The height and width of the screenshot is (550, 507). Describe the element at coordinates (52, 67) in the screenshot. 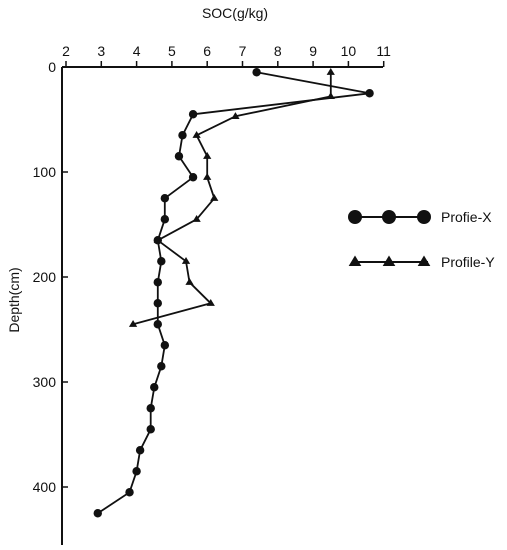

I see `y-tick-label: 0` at that location.